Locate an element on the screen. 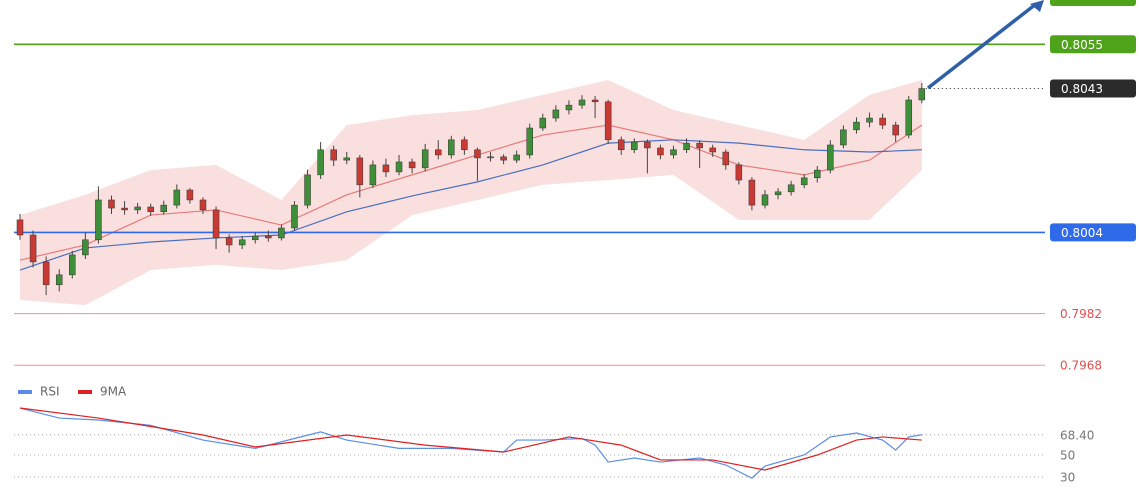  level-label: 0.8043 is located at coordinates (1082, 89).